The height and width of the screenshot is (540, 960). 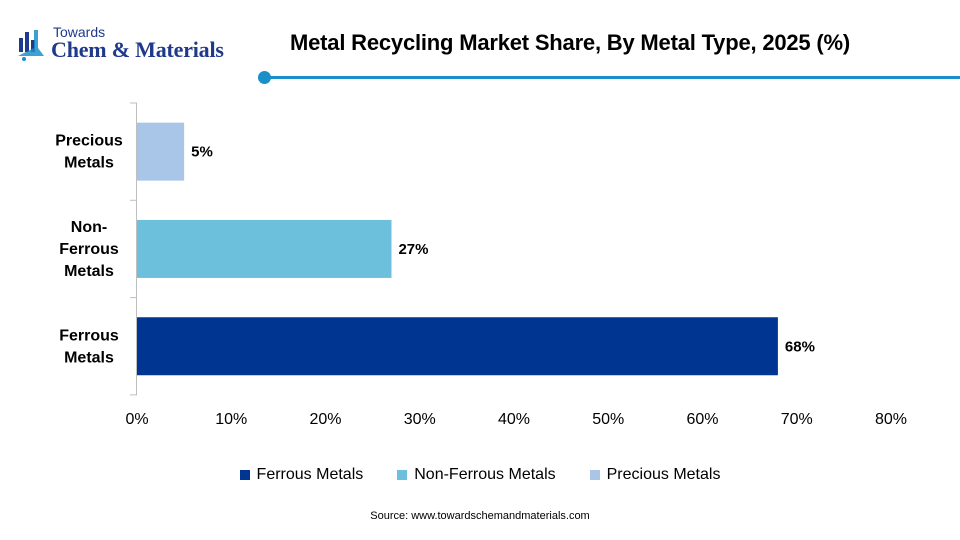 What do you see at coordinates (325, 419) in the screenshot?
I see `x-tick-label: 20%` at bounding box center [325, 419].